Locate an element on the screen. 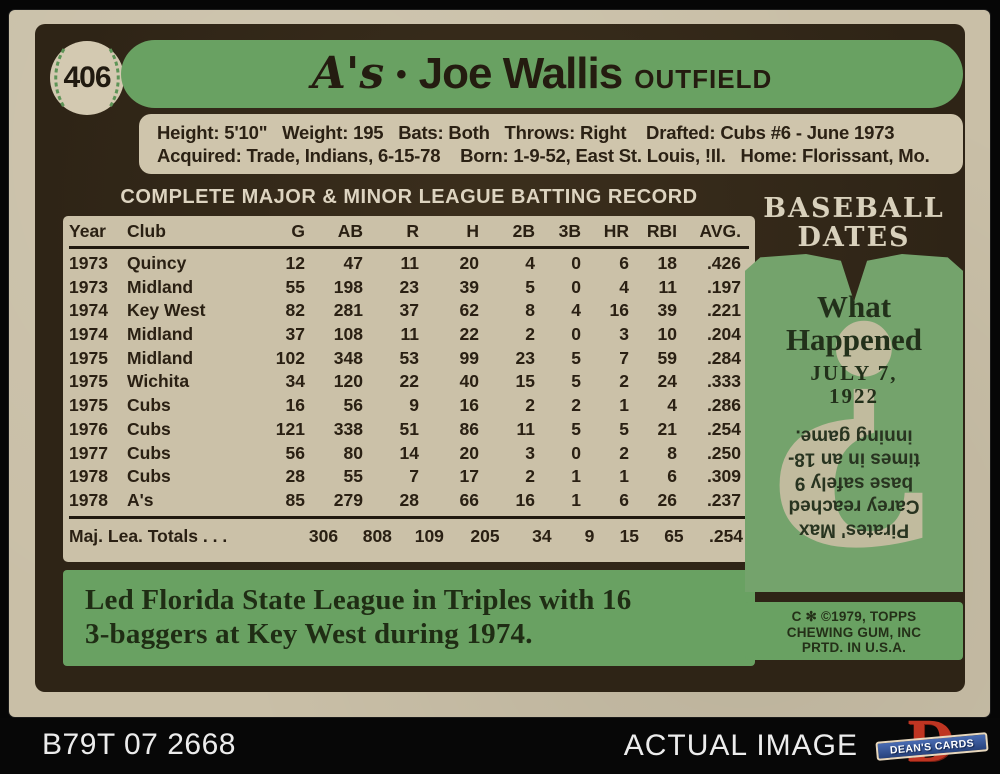 This screenshot has width=1000, height=774. stats-cell: 808 is located at coordinates (377, 536).